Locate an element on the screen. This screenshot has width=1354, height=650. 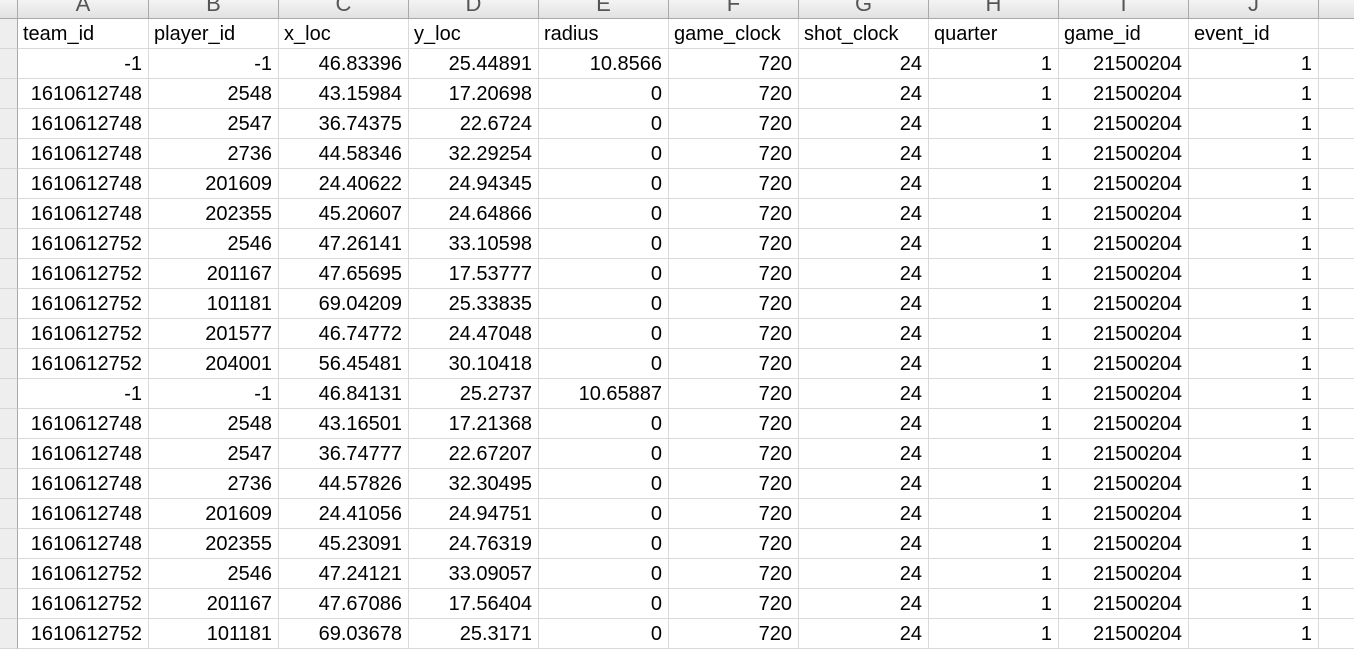
table-cell: 17.20698 is located at coordinates (474, 94).